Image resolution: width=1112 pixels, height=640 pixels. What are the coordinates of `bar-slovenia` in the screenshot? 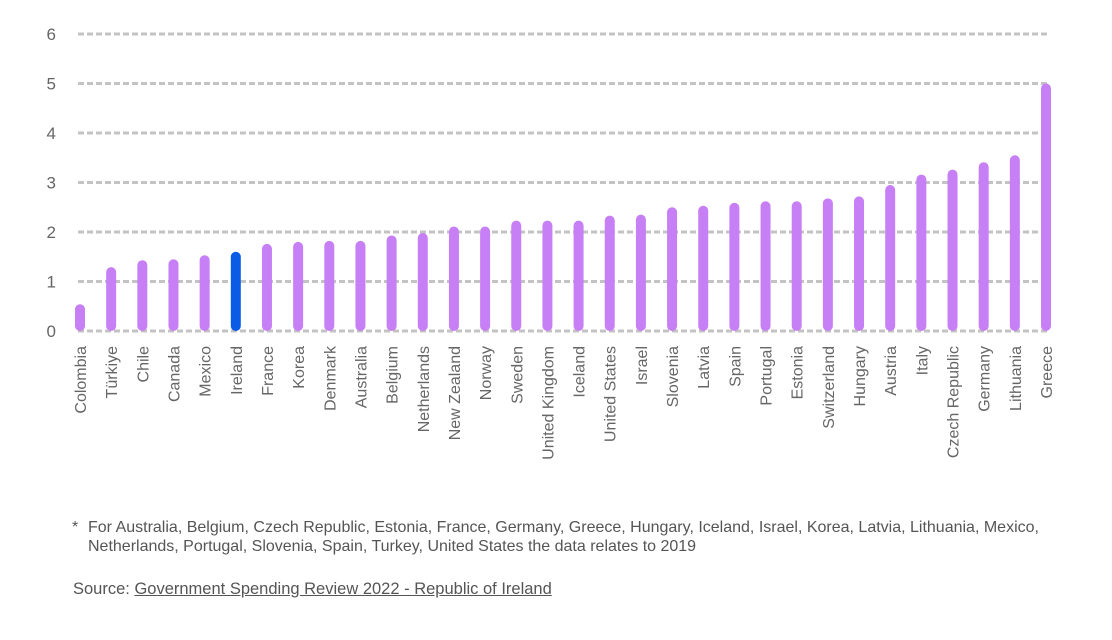 It's located at (672, 269).